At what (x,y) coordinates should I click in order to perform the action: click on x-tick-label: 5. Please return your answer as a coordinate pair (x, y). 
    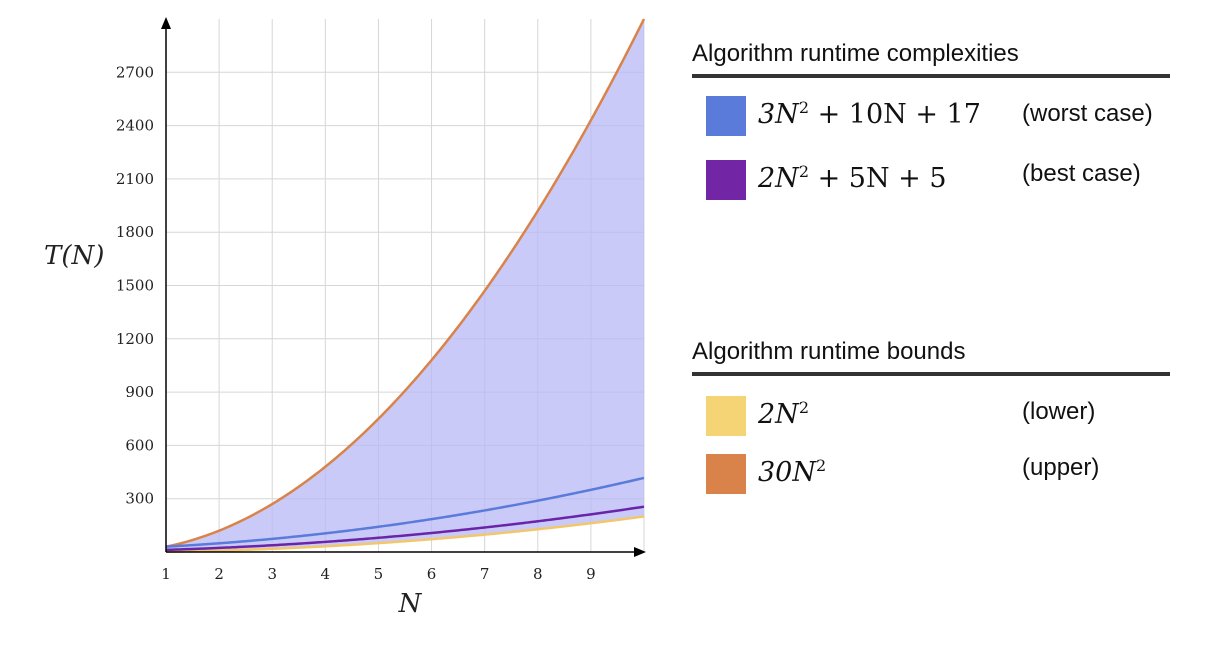
    Looking at the image, I should click on (379, 574).